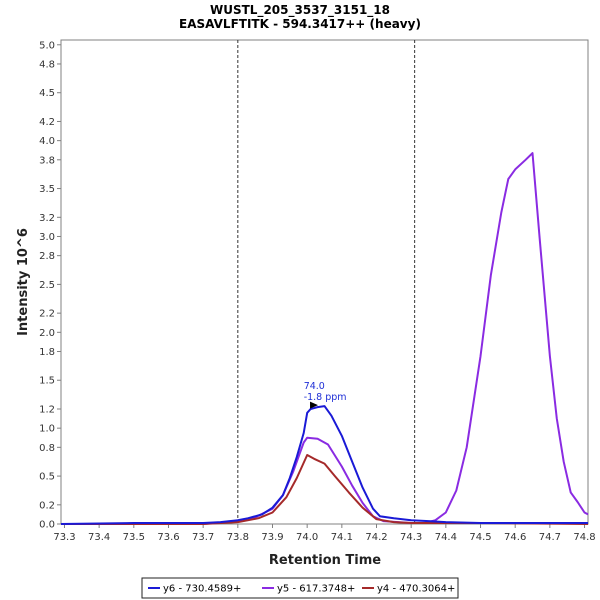  I want to click on x-tick-label: 74.8, so click(584, 537).